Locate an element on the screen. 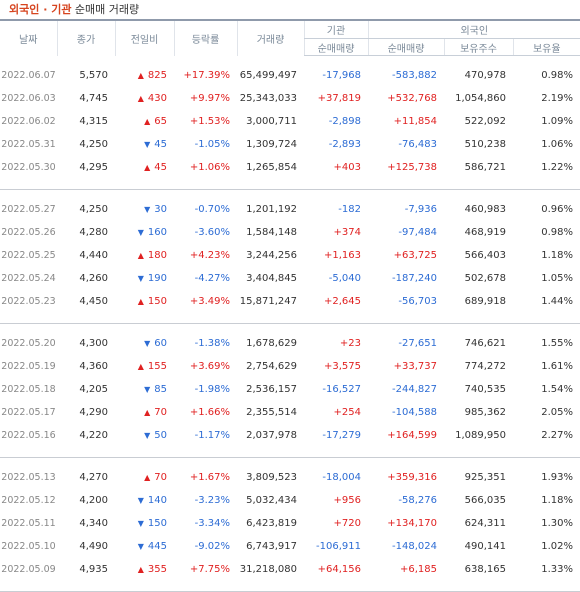 The image size is (580, 592). row-date: 2022.05.31 is located at coordinates (28, 144).